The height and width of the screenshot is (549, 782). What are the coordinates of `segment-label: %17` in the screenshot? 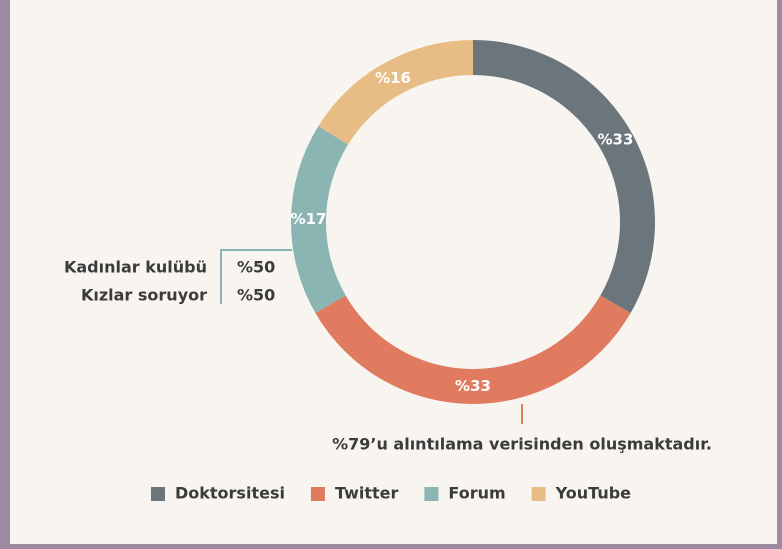 It's located at (309, 219).